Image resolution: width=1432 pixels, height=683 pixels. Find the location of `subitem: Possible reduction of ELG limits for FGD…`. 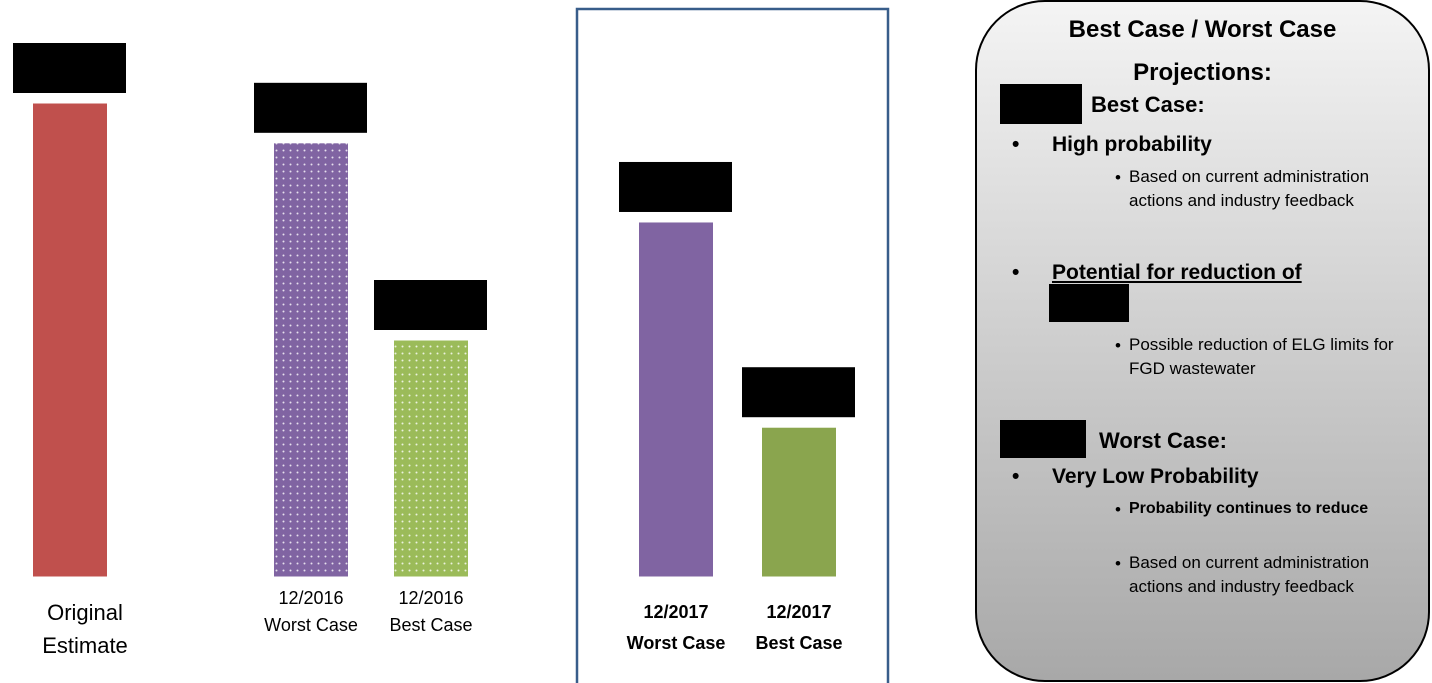

subitem: Possible reduction of ELG limits for FGD… is located at coordinates (1261, 356).